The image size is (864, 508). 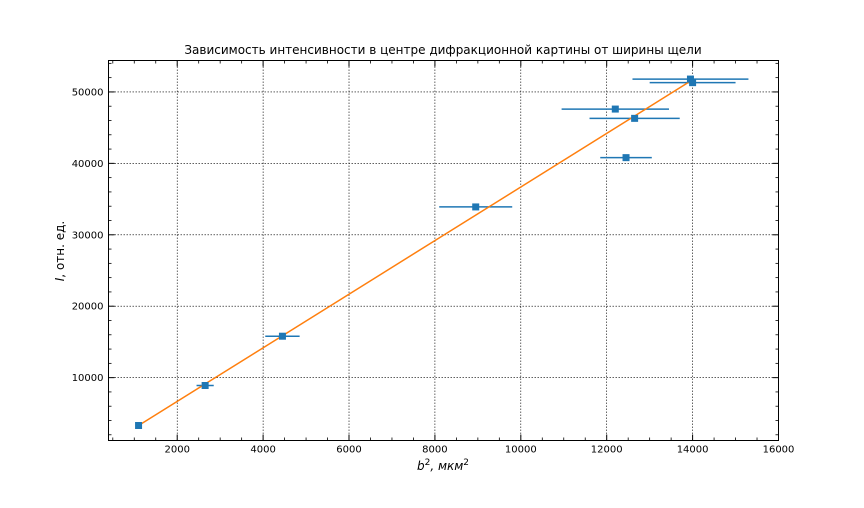 I want to click on x-tick-label: 2000, so click(x=176, y=450).